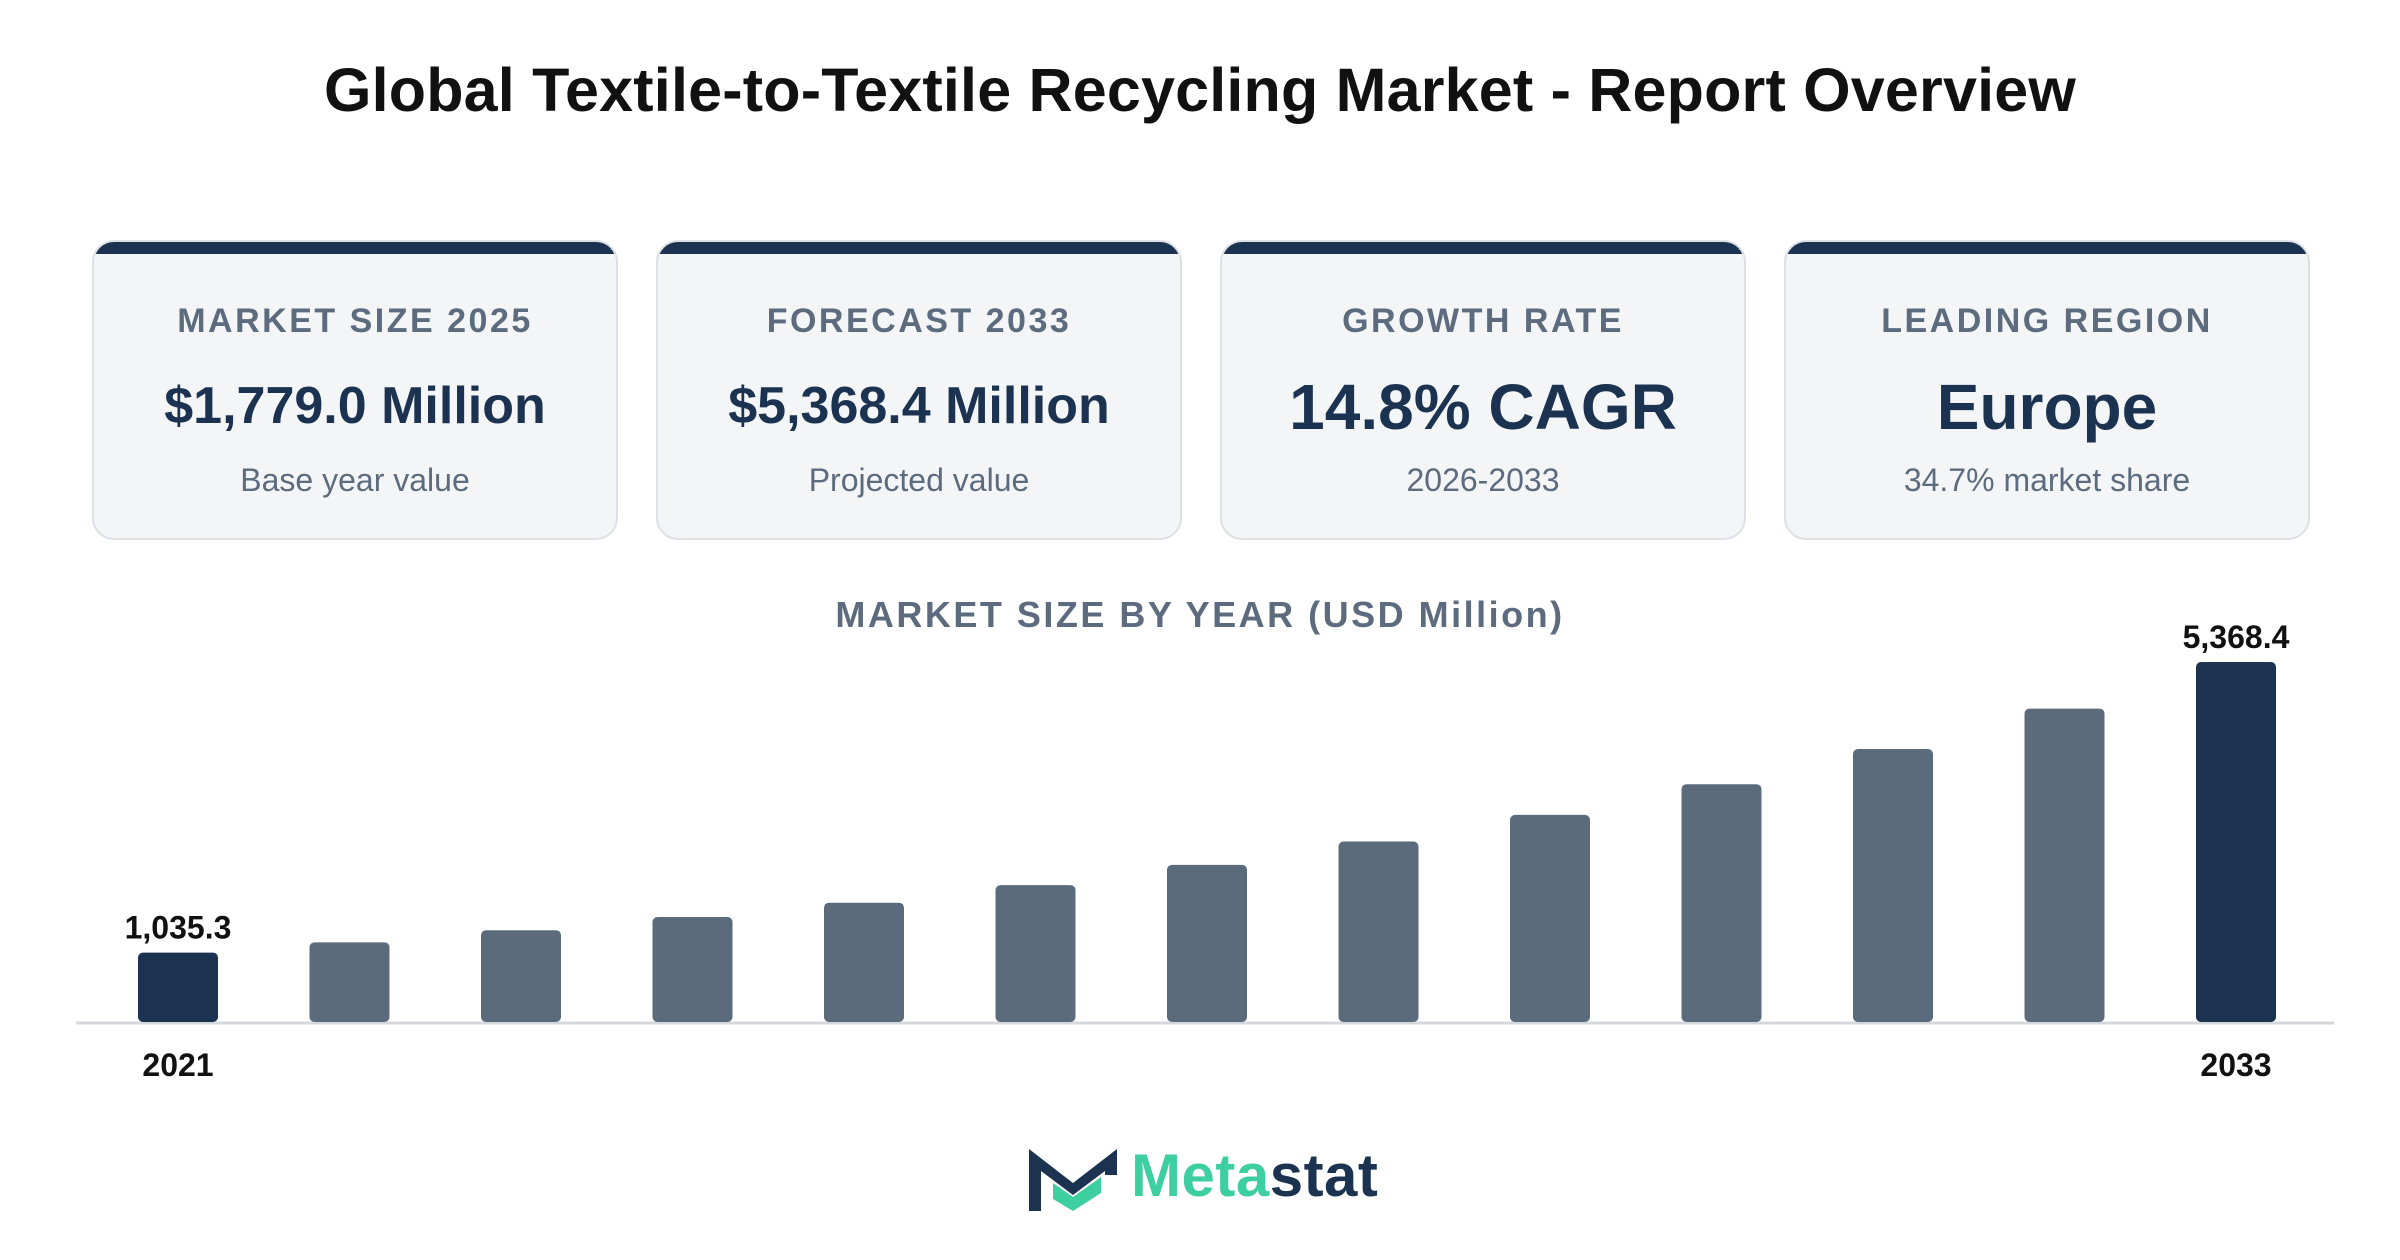 Image resolution: width=2400 pixels, height=1260 pixels. Describe the element at coordinates (919, 406) in the screenshot. I see `card-value: $5,368.4 Million` at that location.